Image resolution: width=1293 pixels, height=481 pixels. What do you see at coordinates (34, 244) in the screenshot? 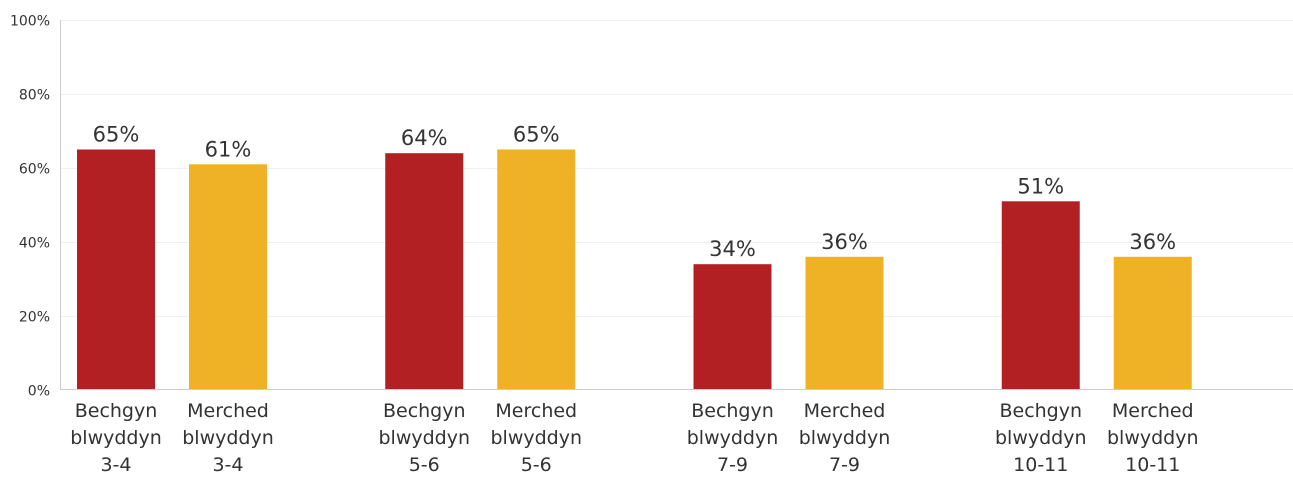
I see `y-tick-label: 40%` at bounding box center [34, 244].